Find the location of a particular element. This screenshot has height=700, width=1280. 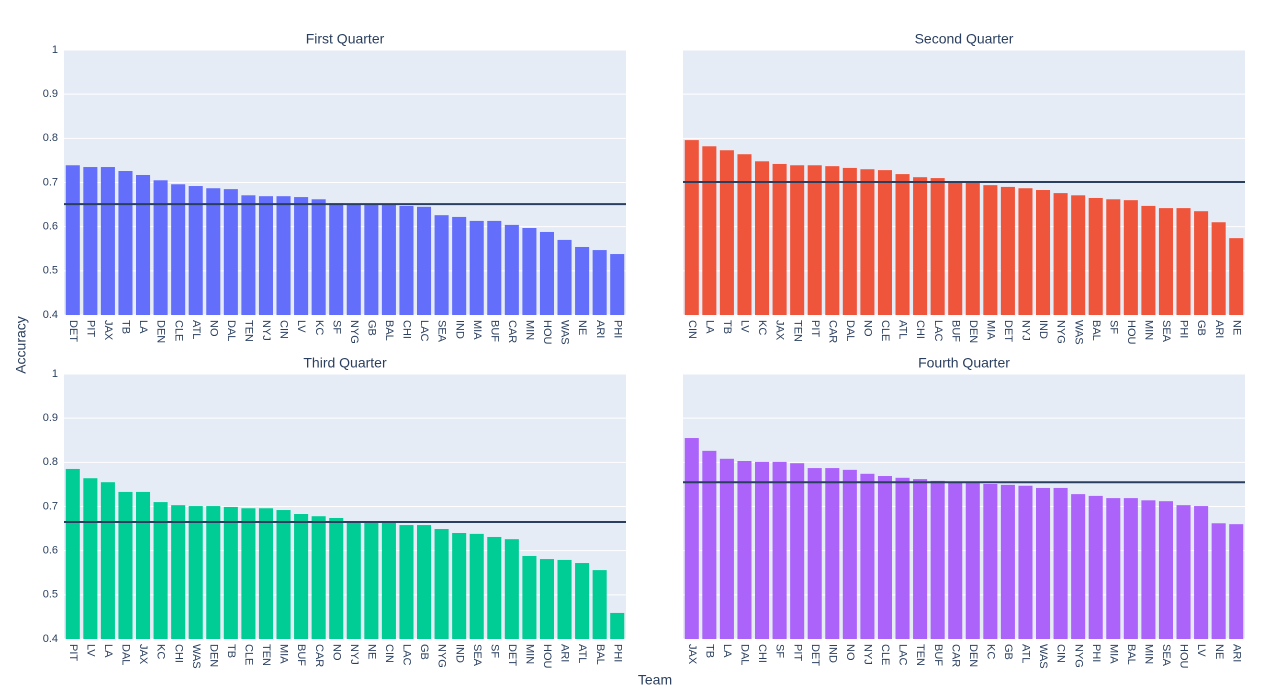

x-tick-label: LAC is located at coordinates (407, 654).